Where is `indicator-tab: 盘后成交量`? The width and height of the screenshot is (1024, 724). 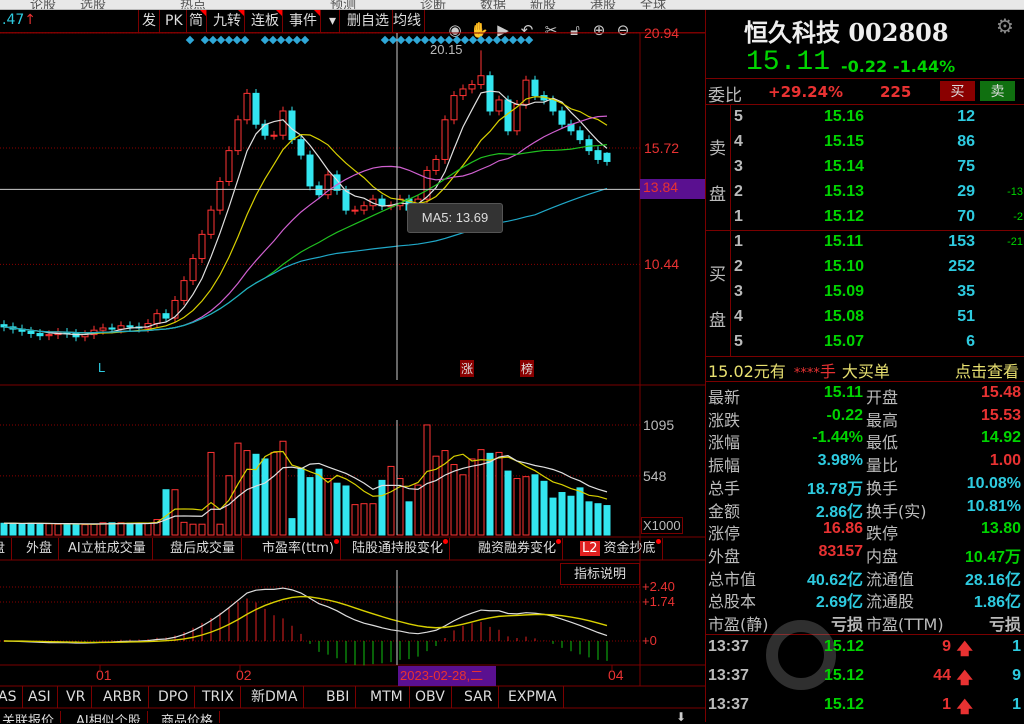 indicator-tab: 盘后成交量 is located at coordinates (203, 549).